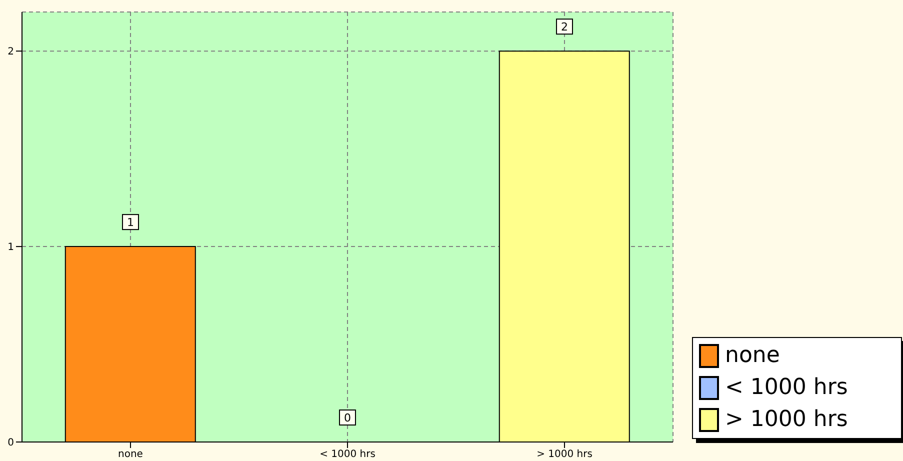  Describe the element at coordinates (130, 454) in the screenshot. I see `x-tick-label: none` at that location.